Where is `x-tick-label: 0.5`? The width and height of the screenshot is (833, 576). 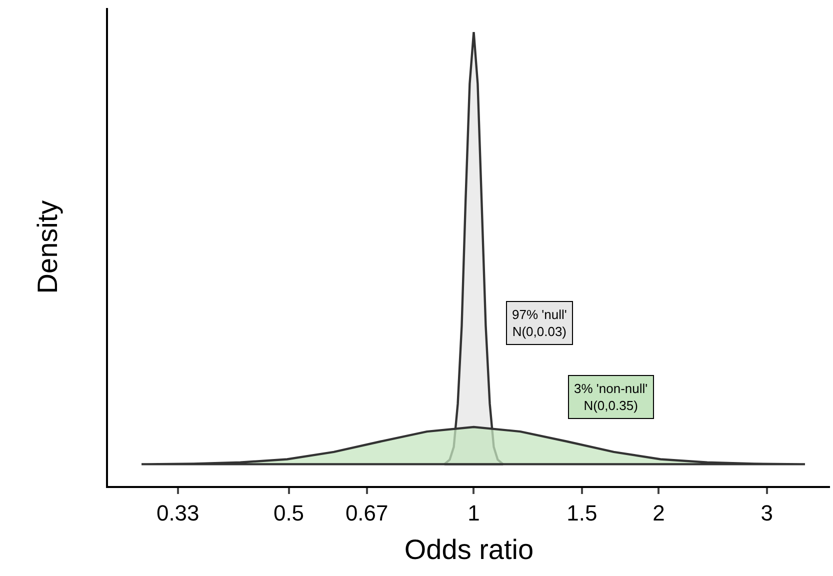 x-tick-label: 0.5 is located at coordinates (288, 513).